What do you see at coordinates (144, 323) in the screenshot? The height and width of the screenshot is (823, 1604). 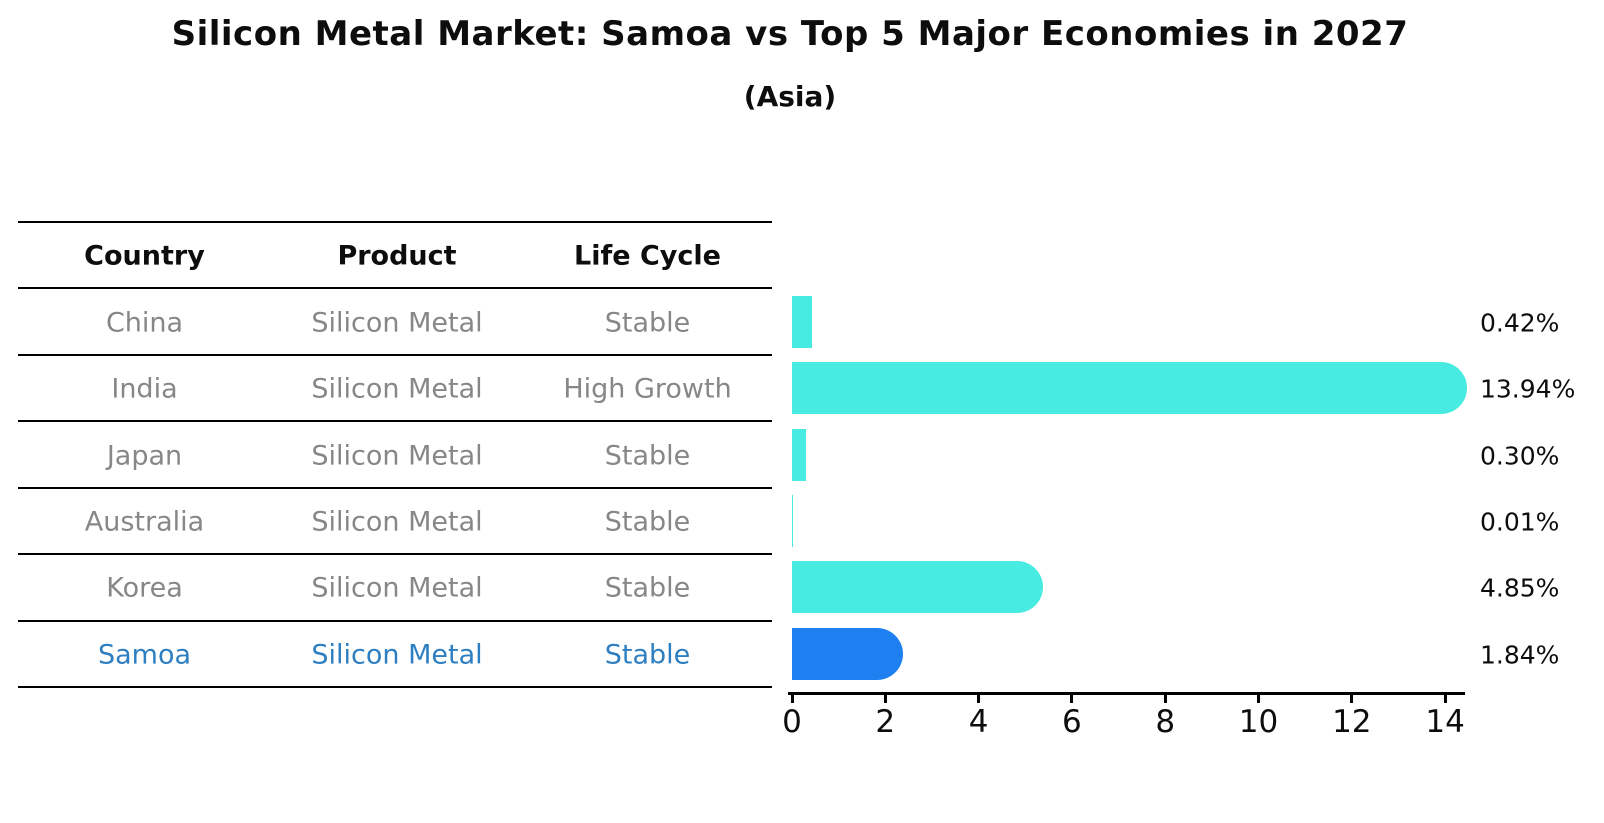 I see `table-cell-country: China` at bounding box center [144, 323].